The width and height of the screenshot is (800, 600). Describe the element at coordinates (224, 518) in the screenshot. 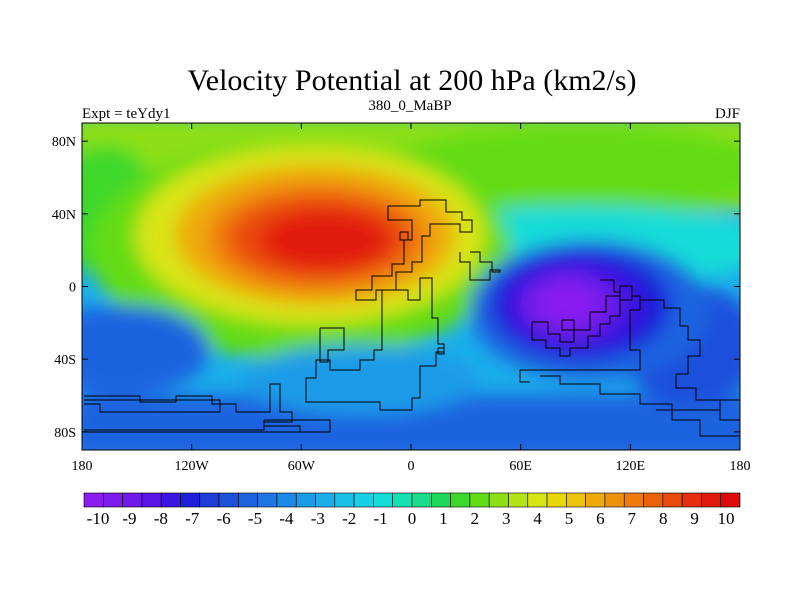

I see `colorbar-label-4: -6` at that location.